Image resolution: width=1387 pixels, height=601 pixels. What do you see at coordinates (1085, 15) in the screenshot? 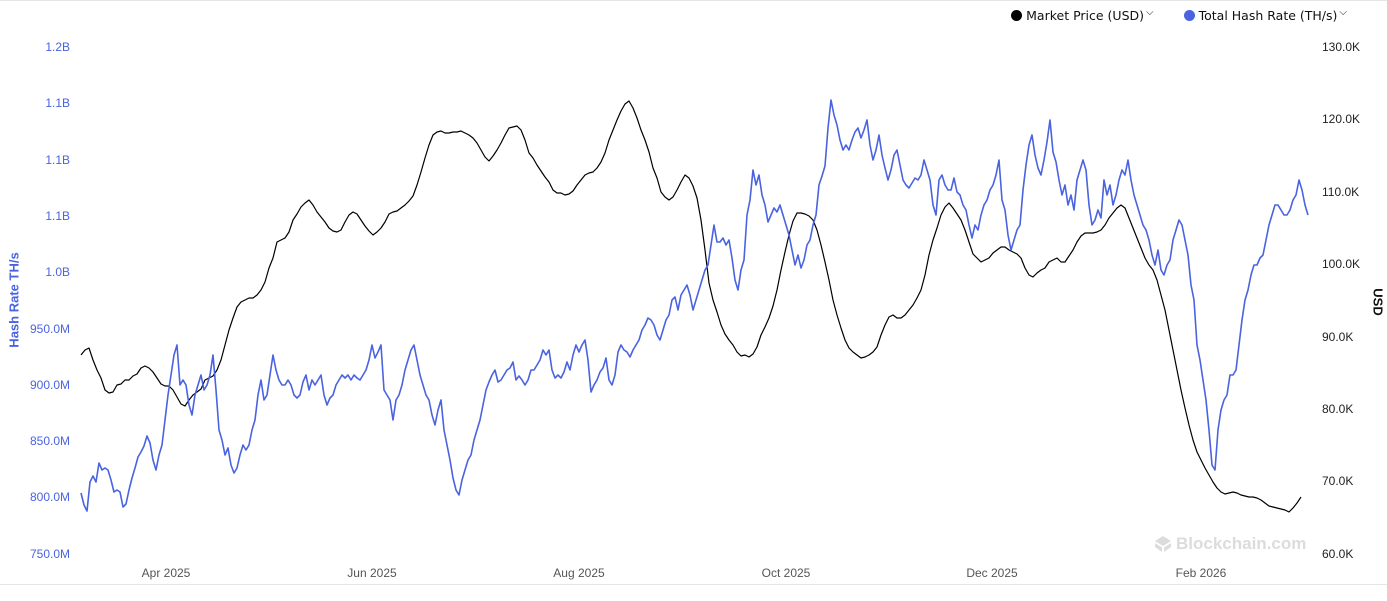
I see `legend-label-market-price: Market Price (USD)` at bounding box center [1085, 15].